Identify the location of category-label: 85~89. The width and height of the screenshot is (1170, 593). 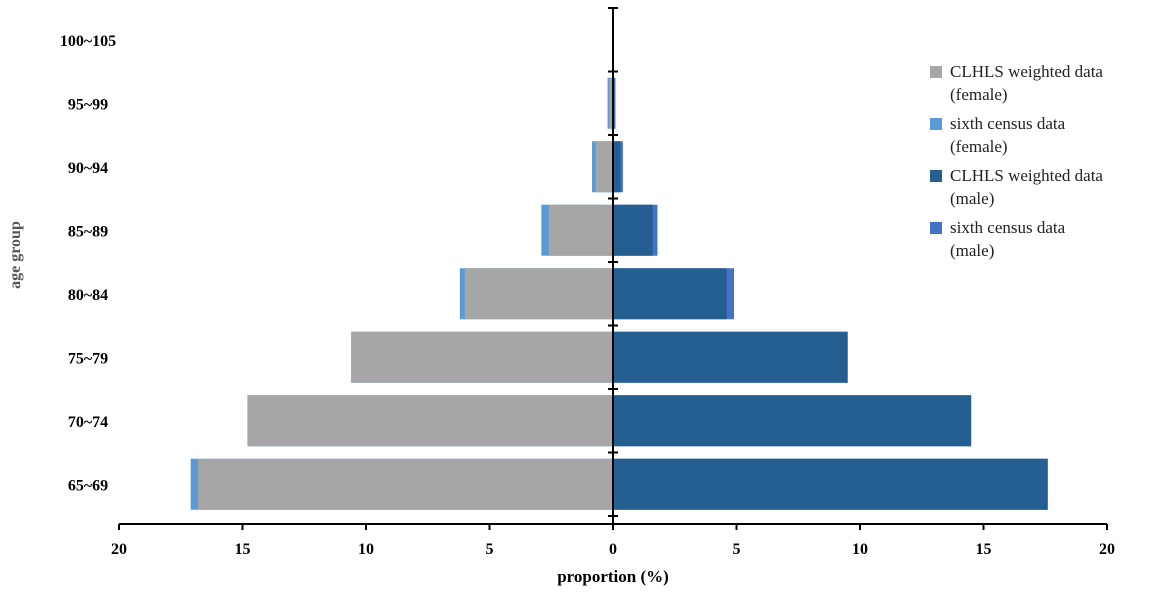
(88, 231).